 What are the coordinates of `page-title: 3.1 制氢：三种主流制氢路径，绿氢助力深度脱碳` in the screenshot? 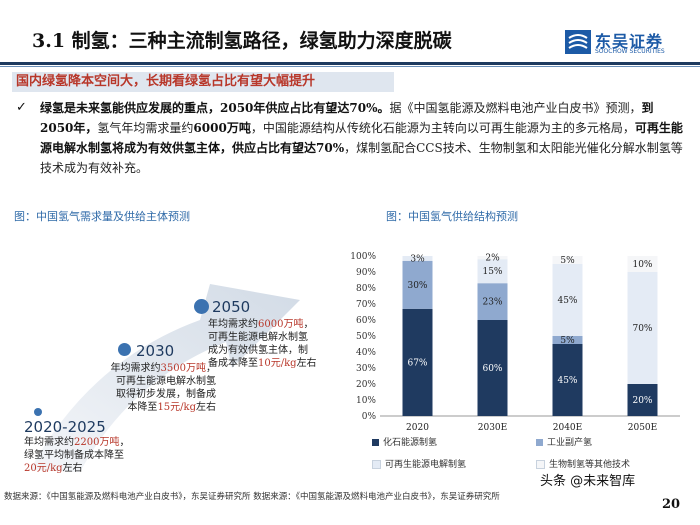 It's located at (242, 41).